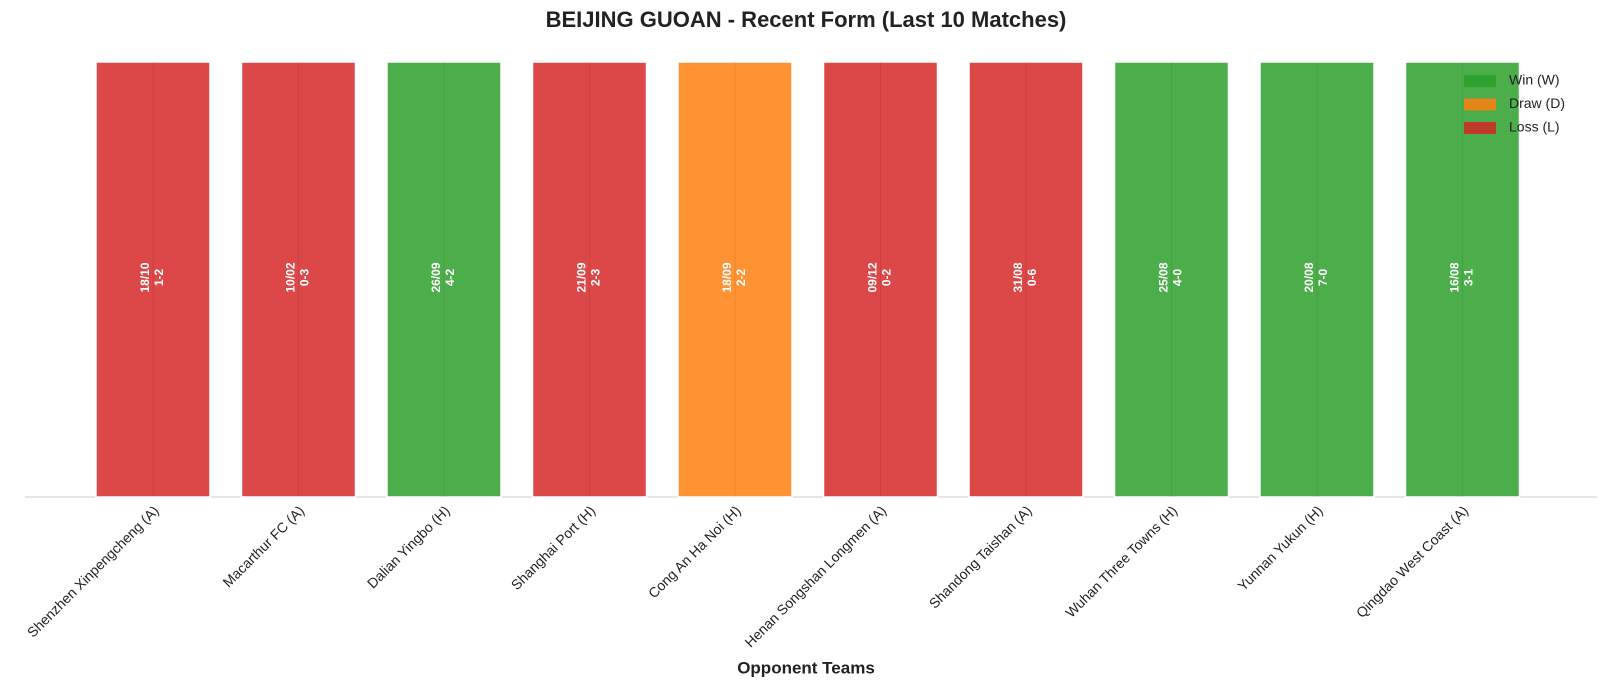 This screenshot has width=1600, height=690. What do you see at coordinates (741, 278) in the screenshot?
I see `bar-score-label: 2-2` at bounding box center [741, 278].